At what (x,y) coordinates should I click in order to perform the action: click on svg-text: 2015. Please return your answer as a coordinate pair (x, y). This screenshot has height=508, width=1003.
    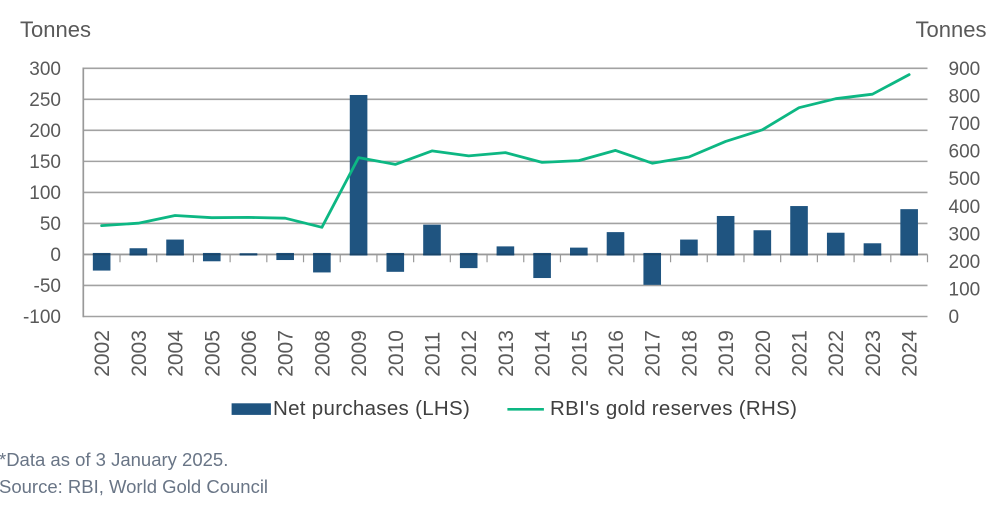
    Looking at the image, I should click on (579, 353).